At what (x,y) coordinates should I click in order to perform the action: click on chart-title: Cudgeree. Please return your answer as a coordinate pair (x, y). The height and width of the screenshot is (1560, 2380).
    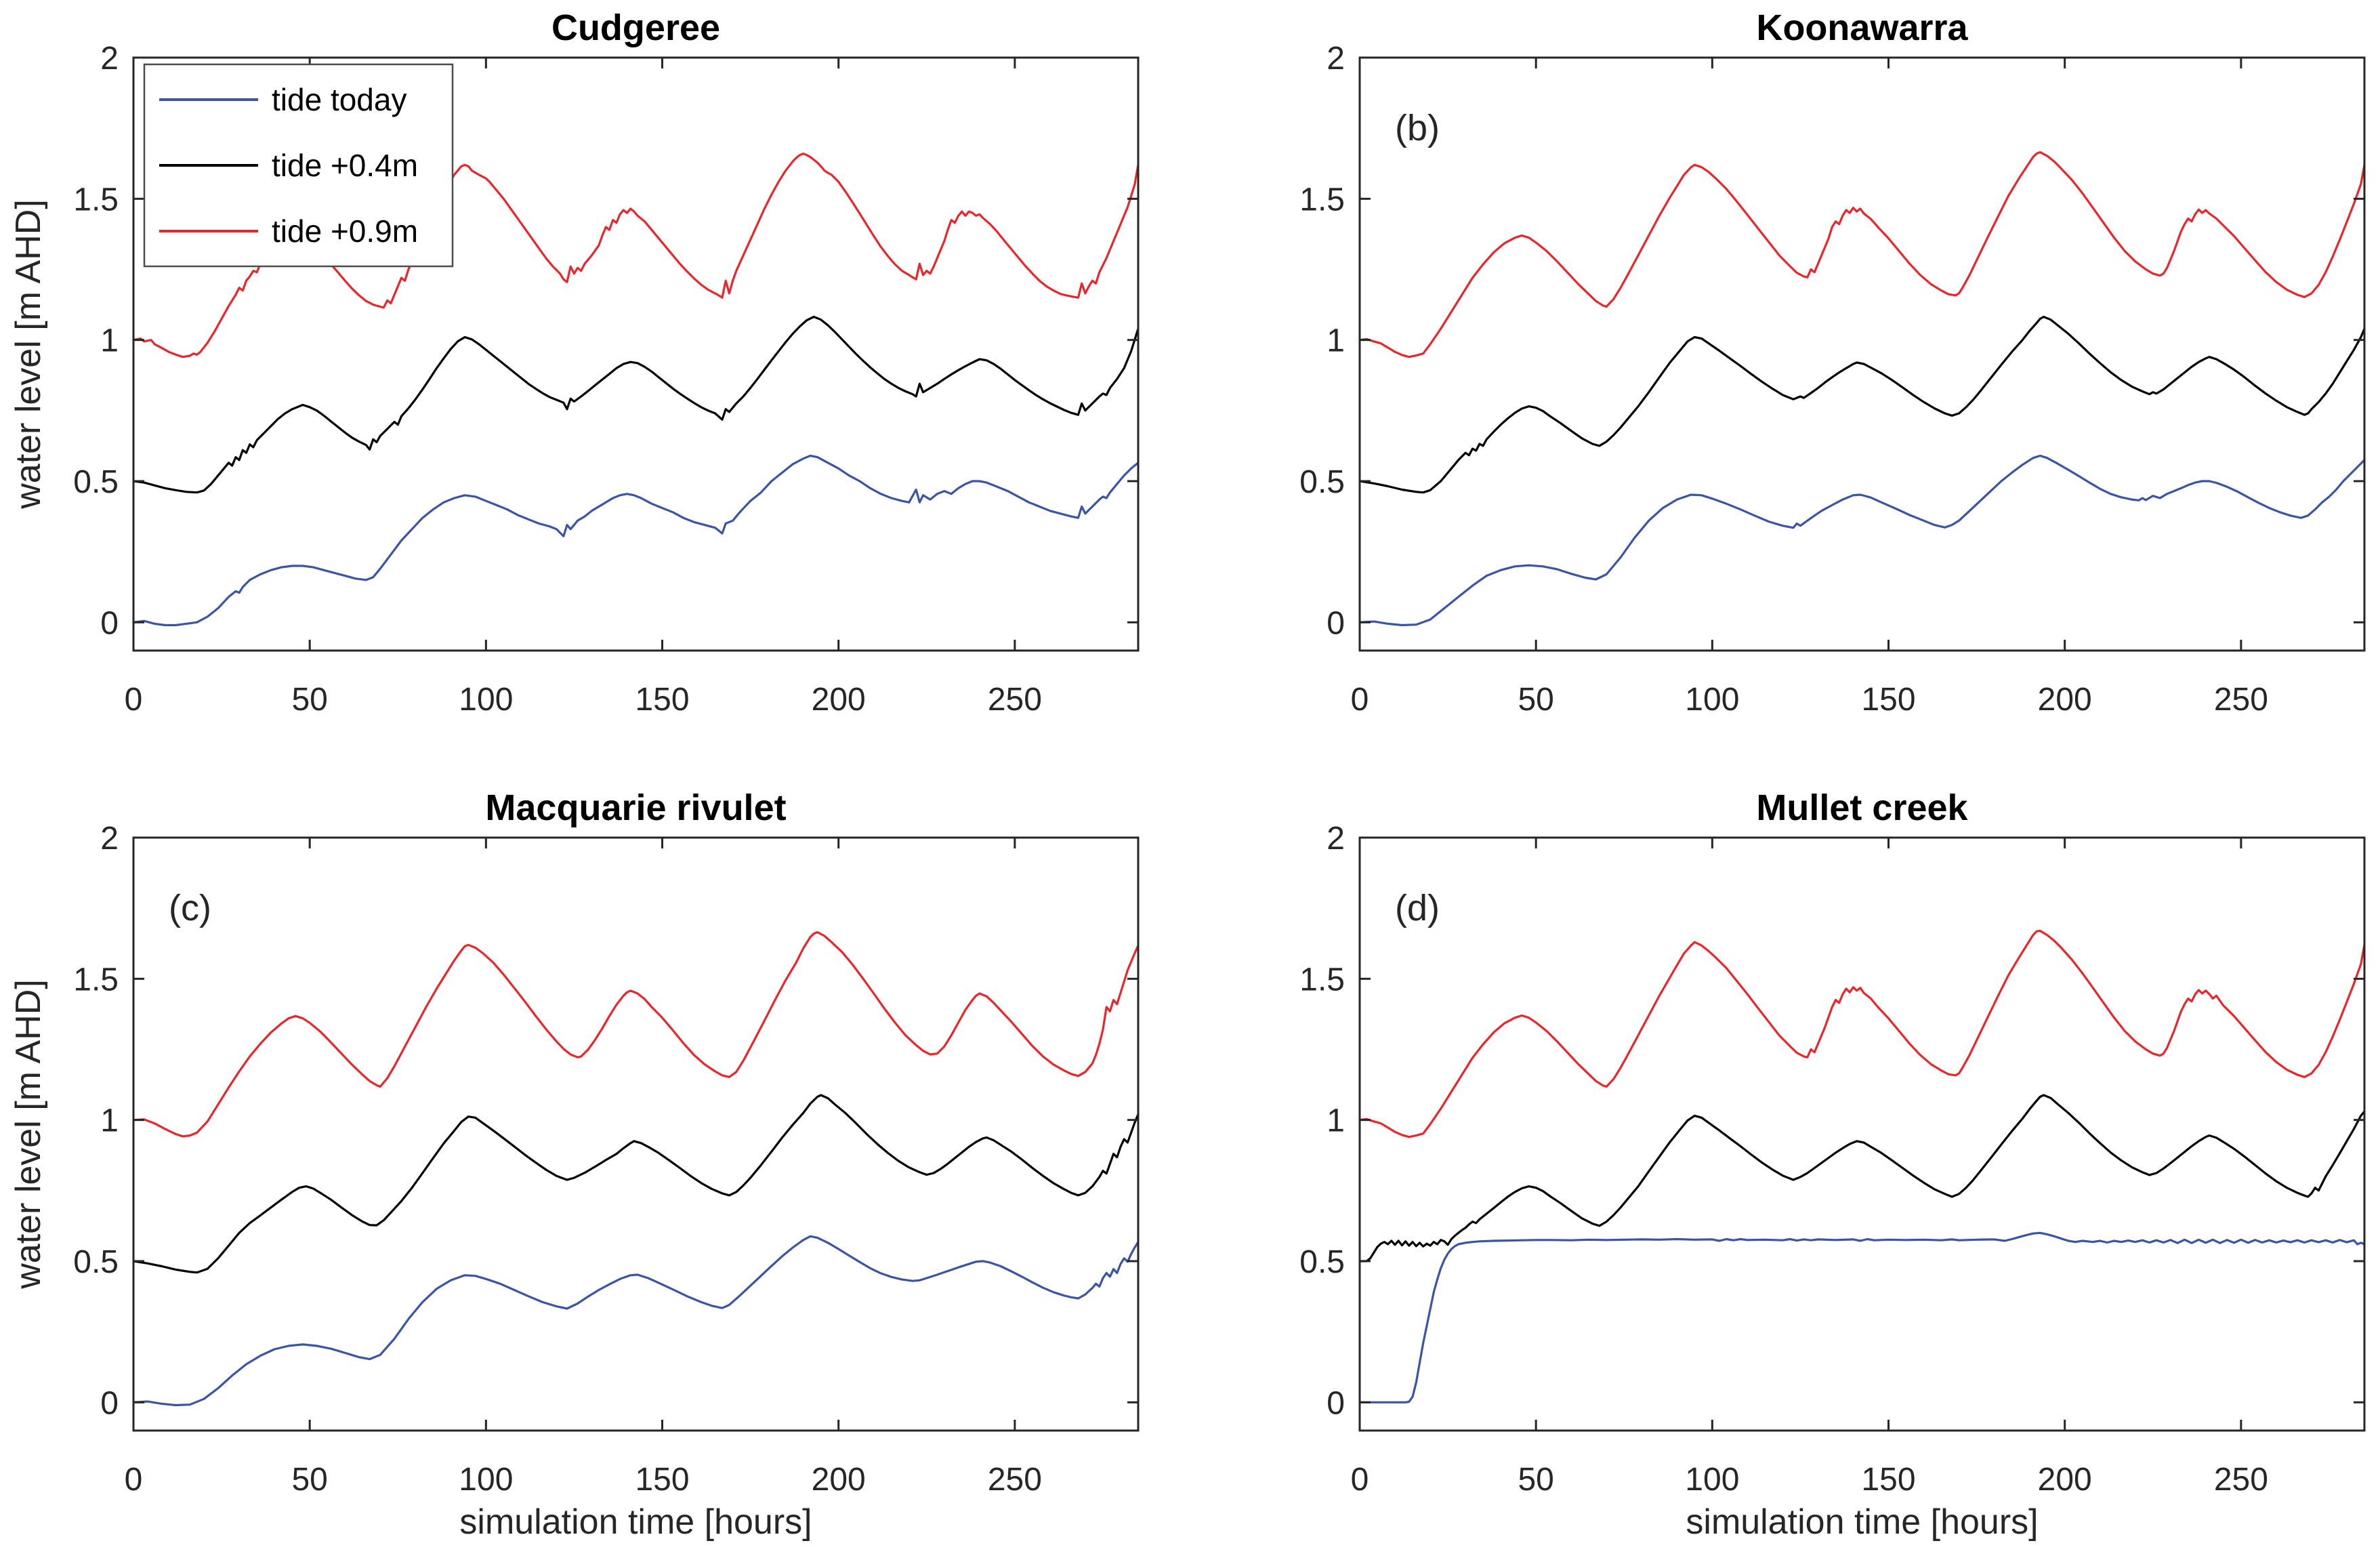
    Looking at the image, I should click on (635, 27).